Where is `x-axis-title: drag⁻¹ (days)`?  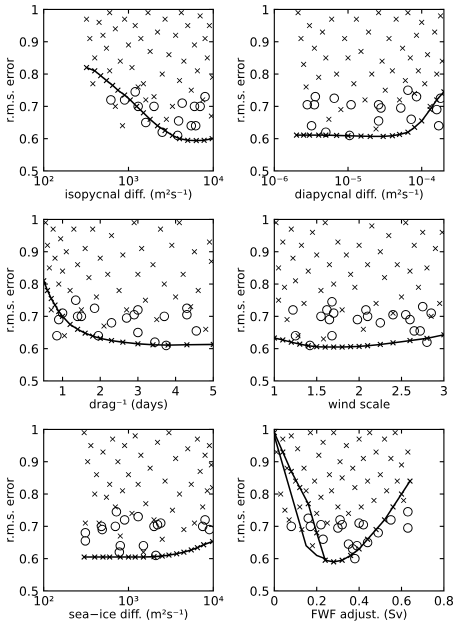 x-axis-title: drag⁻¹ (days) is located at coordinates (128, 405).